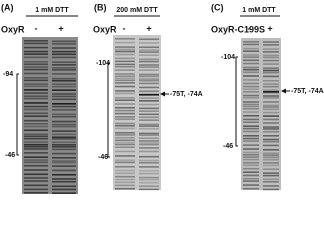 Image resolution: width=324 pixels, height=240 pixels. Describe the element at coordinates (228, 146) in the screenshot. I see `marker-label: -46` at that location.